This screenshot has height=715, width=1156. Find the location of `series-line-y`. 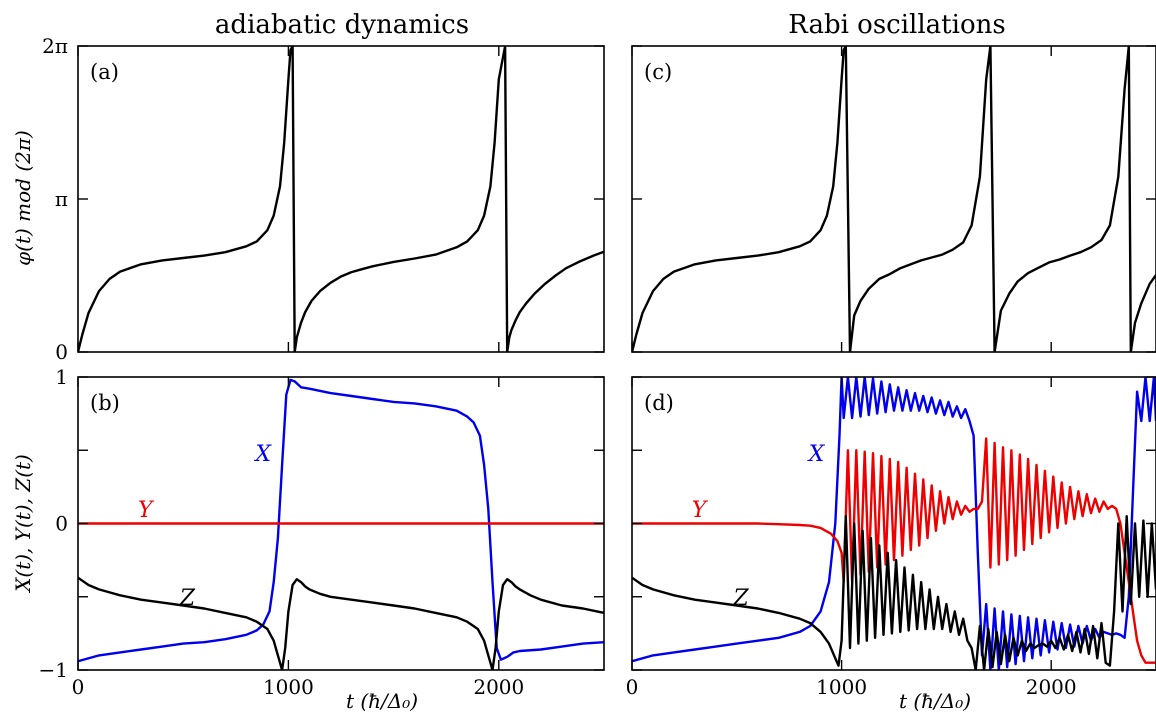

series-line-y is located at coordinates (894, 550).